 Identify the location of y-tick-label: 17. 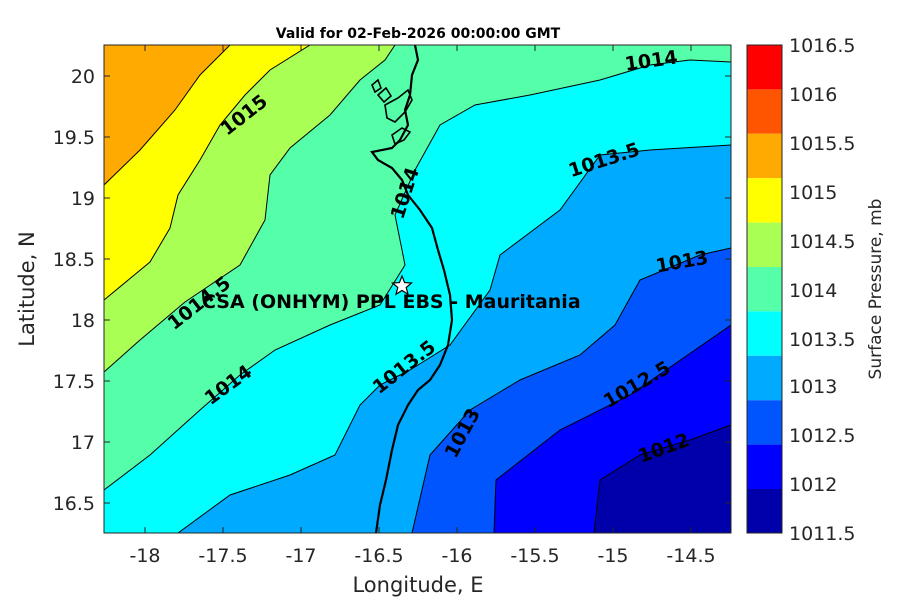
(83, 443).